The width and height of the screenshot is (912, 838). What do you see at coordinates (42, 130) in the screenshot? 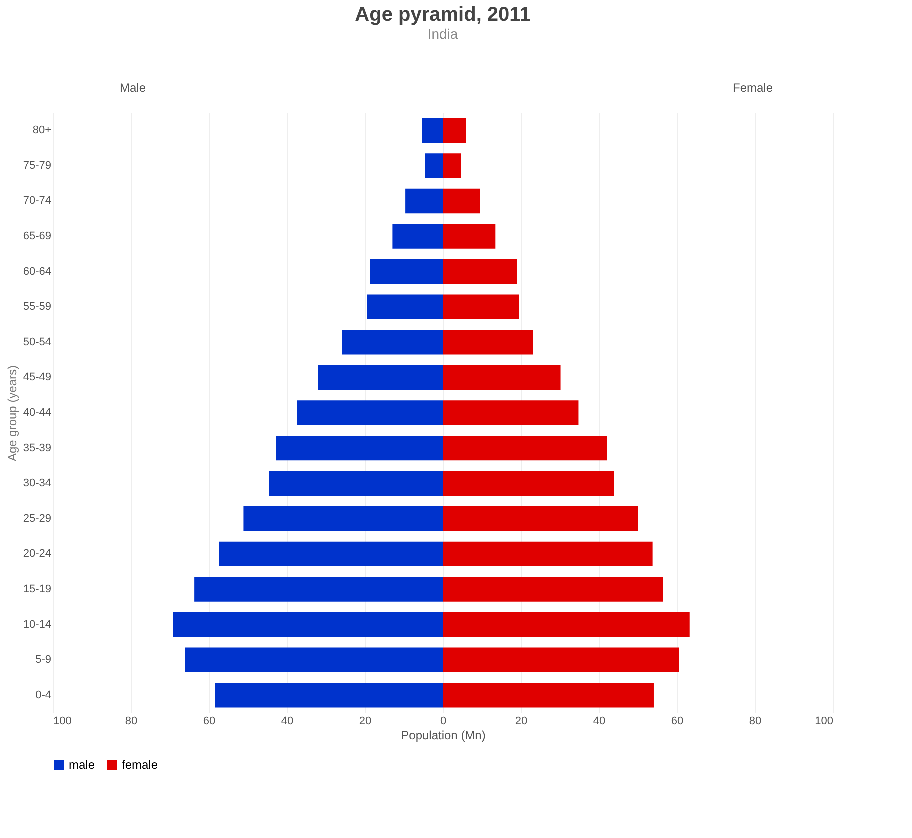
I see `y-tick-label: 80+` at bounding box center [42, 130].